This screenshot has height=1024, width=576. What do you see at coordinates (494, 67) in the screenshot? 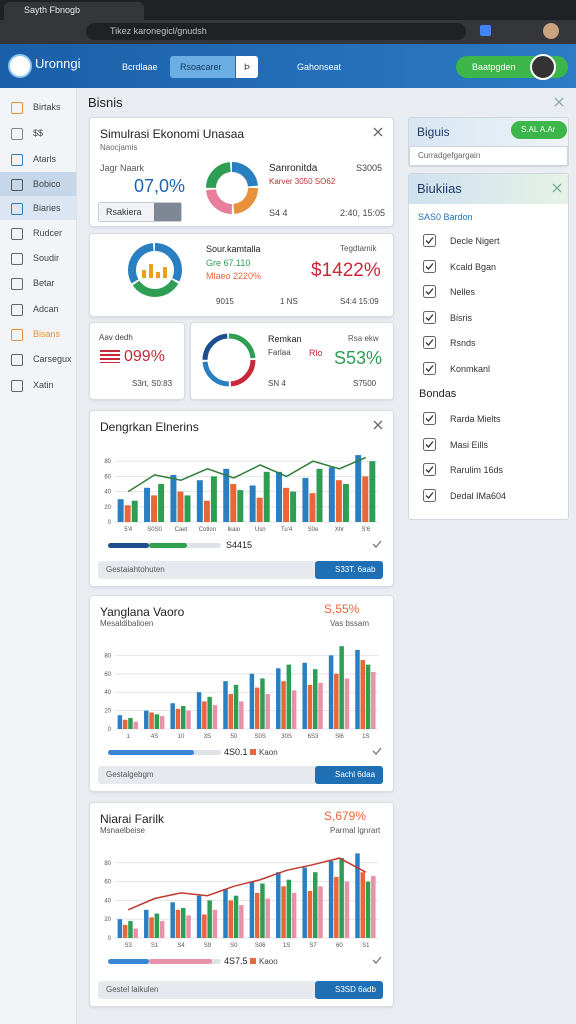
I see `user-button-label: Baatpgden` at bounding box center [494, 67].